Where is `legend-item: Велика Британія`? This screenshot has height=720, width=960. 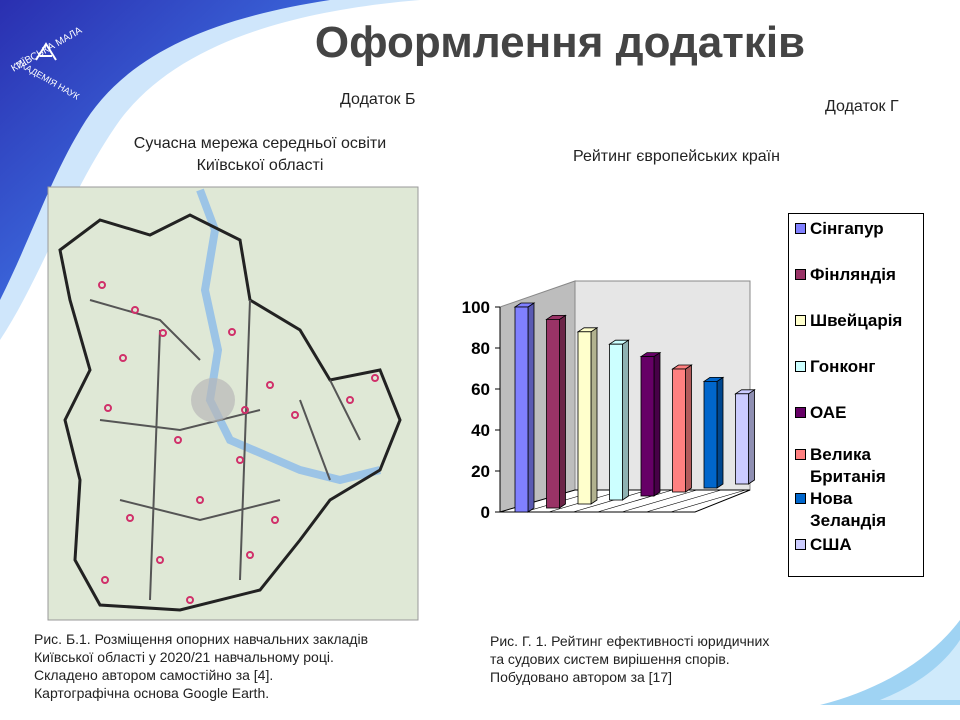 legend-item: Велика Британія is located at coordinates (858, 466).